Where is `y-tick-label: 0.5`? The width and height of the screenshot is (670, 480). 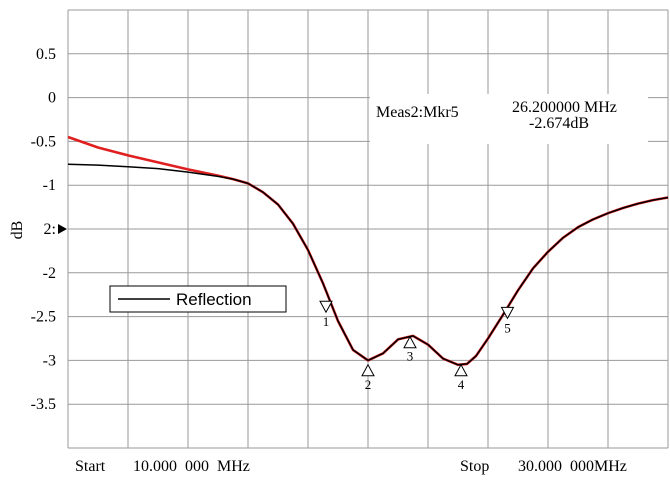 y-tick-label: 0.5 is located at coordinates (46, 54).